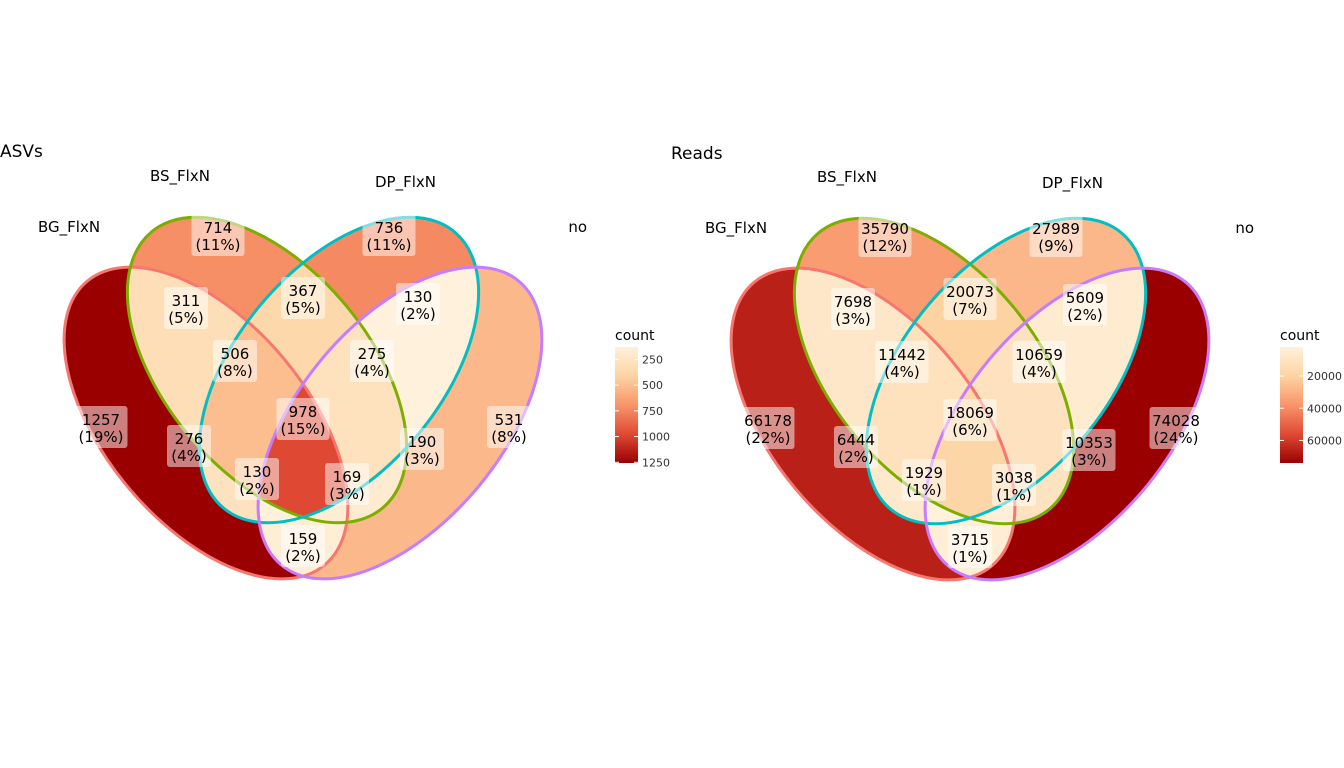 The height and width of the screenshot is (768, 1344). I want to click on panel-title: ASVs, so click(21, 152).